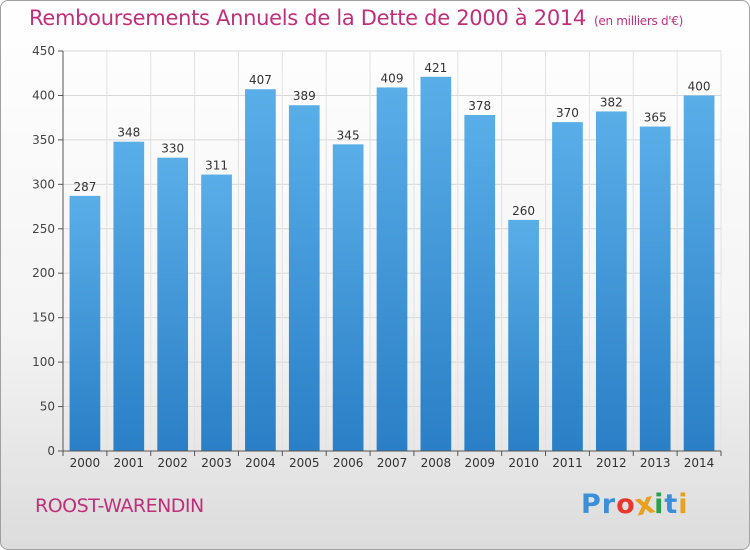  Describe the element at coordinates (626, 504) in the screenshot. I see `logo-letter: o` at that location.